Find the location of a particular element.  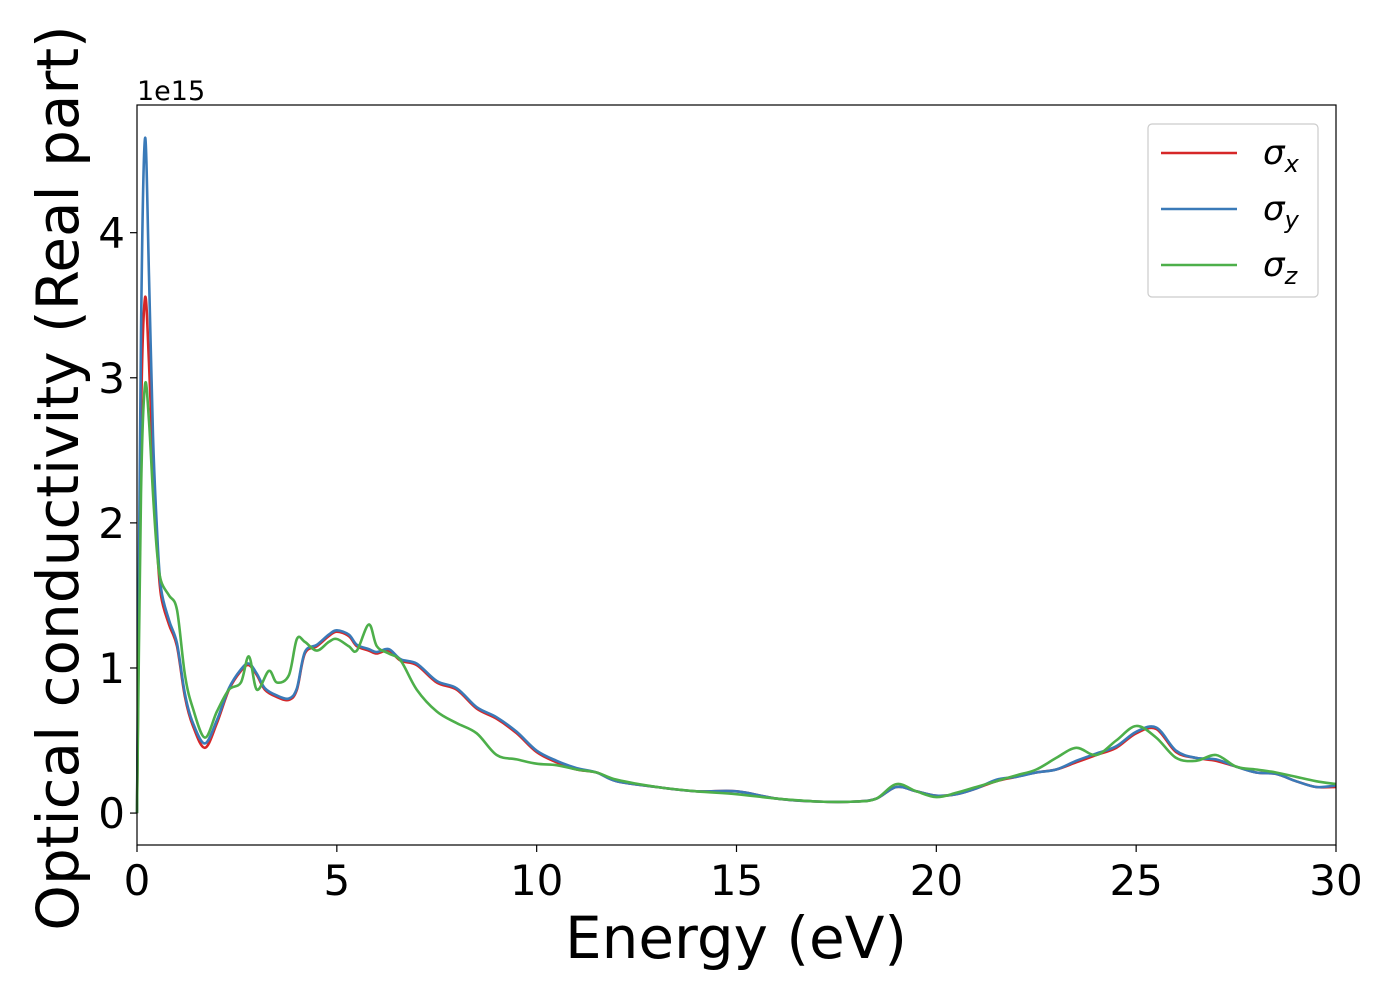

x-tick-label: 0 is located at coordinates (137, 880).